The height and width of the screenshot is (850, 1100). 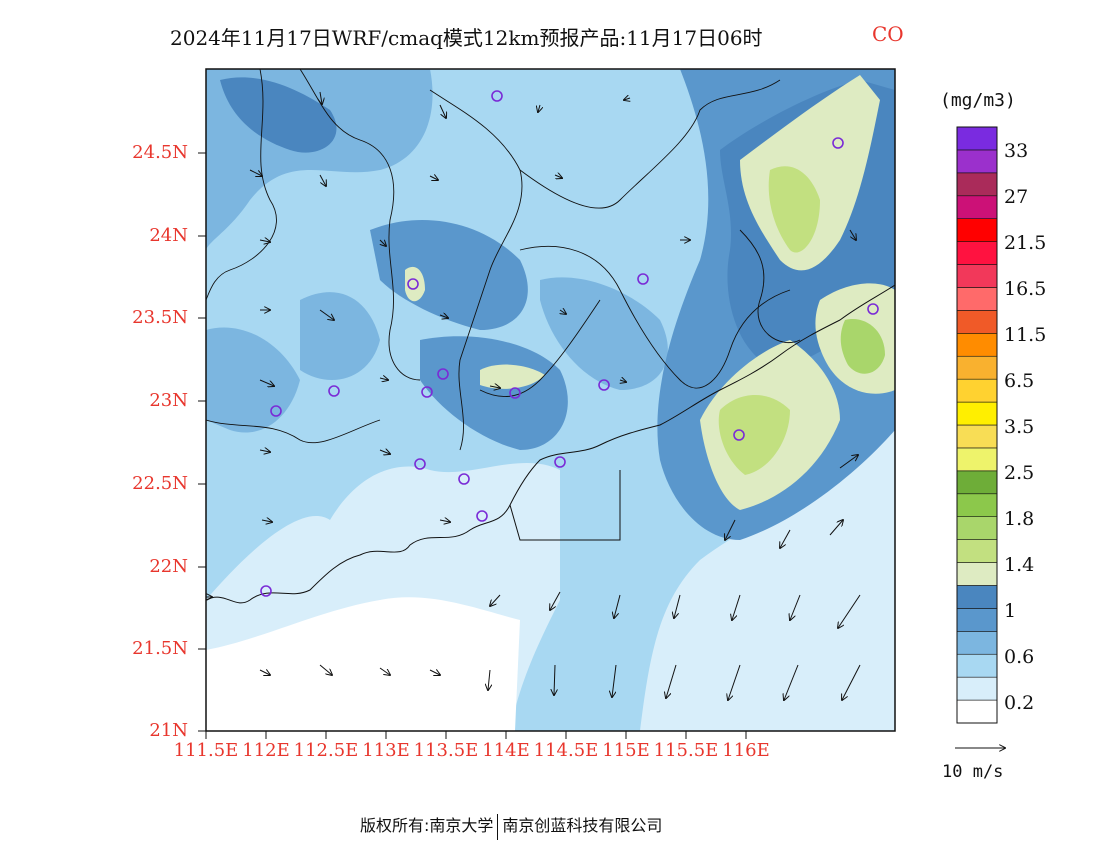 I want to click on copyright-owner: 版权所有:南京大学, so click(x=427, y=825).